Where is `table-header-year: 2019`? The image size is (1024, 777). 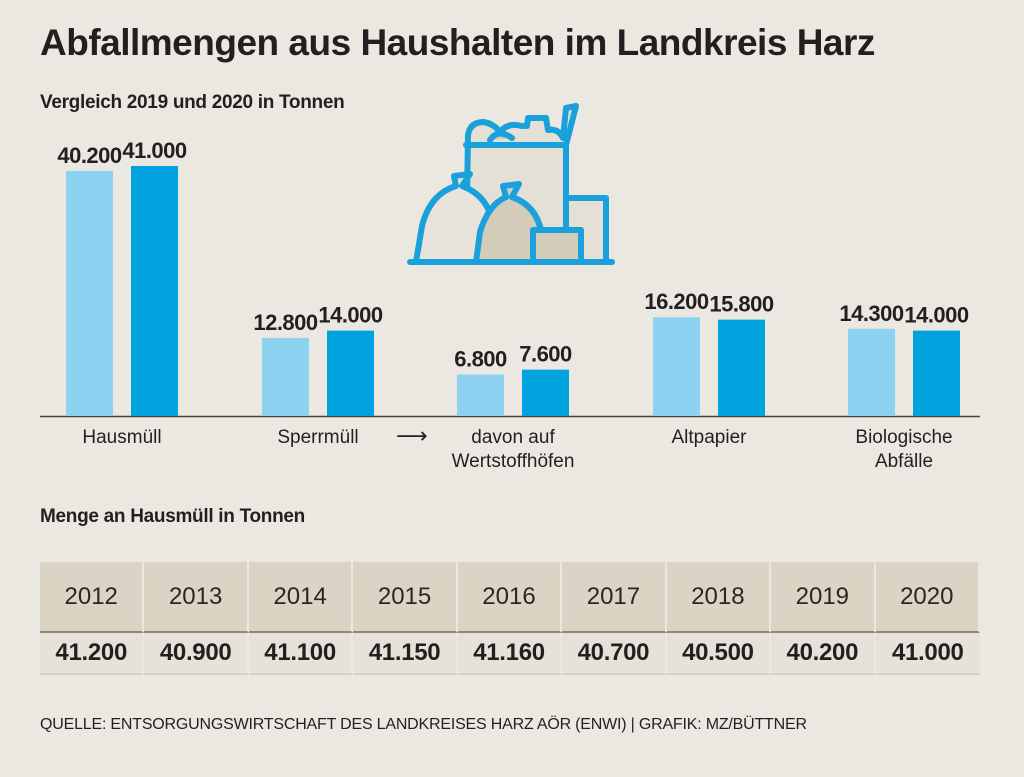
table-header-year: 2019 is located at coordinates (823, 597).